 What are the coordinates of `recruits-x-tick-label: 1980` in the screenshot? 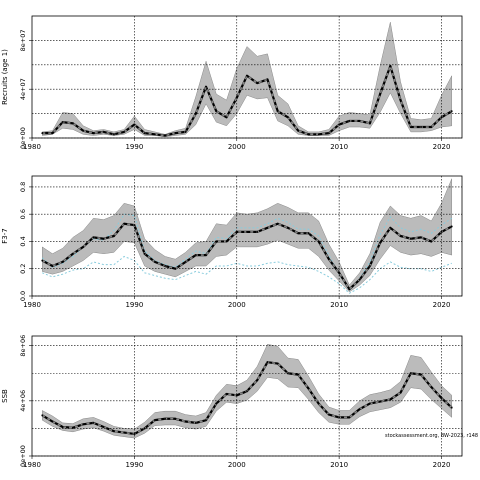 It's located at (32, 147).